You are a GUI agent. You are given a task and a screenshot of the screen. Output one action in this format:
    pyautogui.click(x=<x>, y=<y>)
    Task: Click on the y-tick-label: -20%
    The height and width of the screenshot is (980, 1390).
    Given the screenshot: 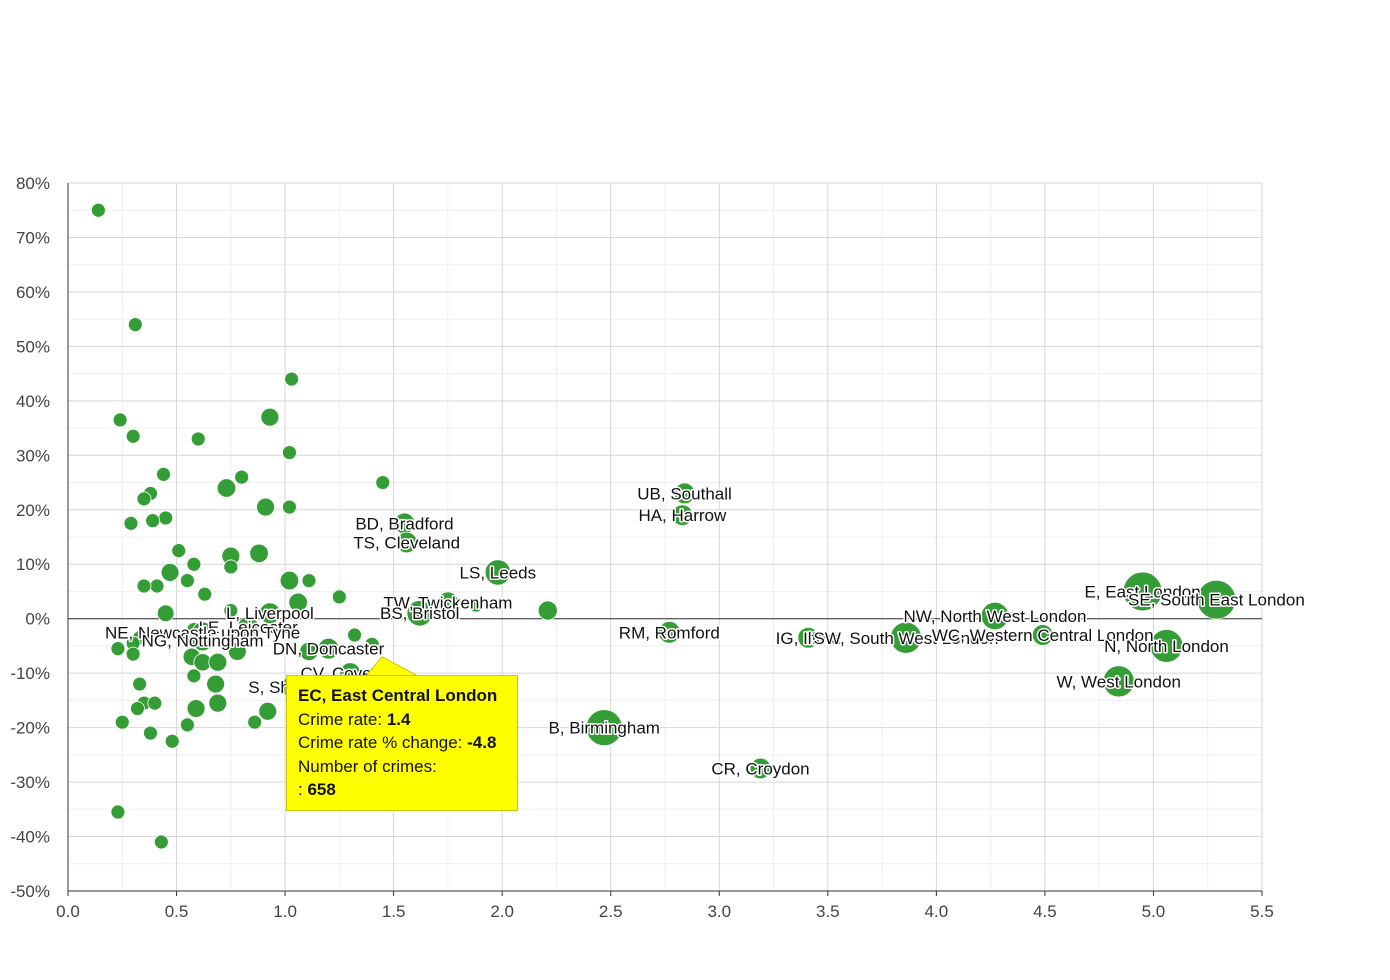 What is the action you would take?
    pyautogui.click(x=30, y=728)
    